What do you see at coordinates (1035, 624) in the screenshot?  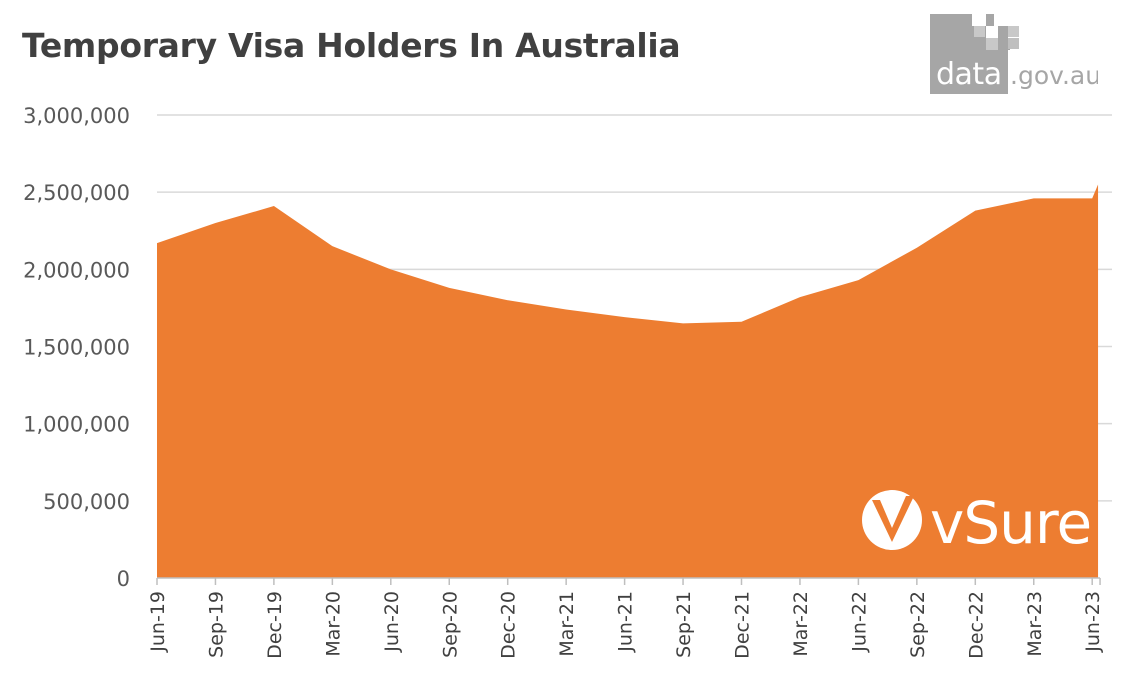 I see `x-tick-label: Mar-23` at bounding box center [1035, 624].